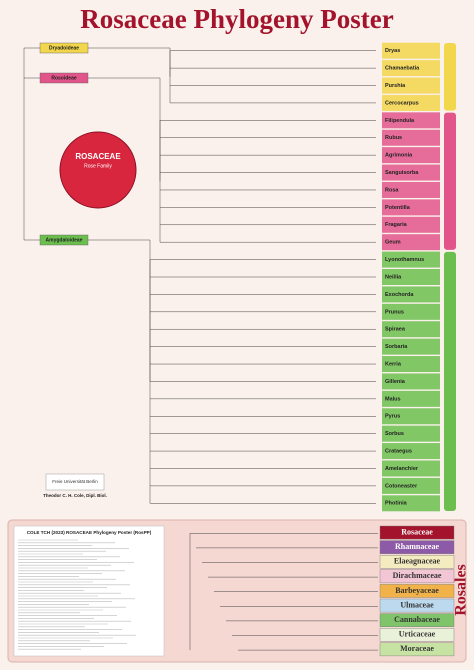  Describe the element at coordinates (393, 138) in the screenshot. I see `genus-label: Rubus` at that location.